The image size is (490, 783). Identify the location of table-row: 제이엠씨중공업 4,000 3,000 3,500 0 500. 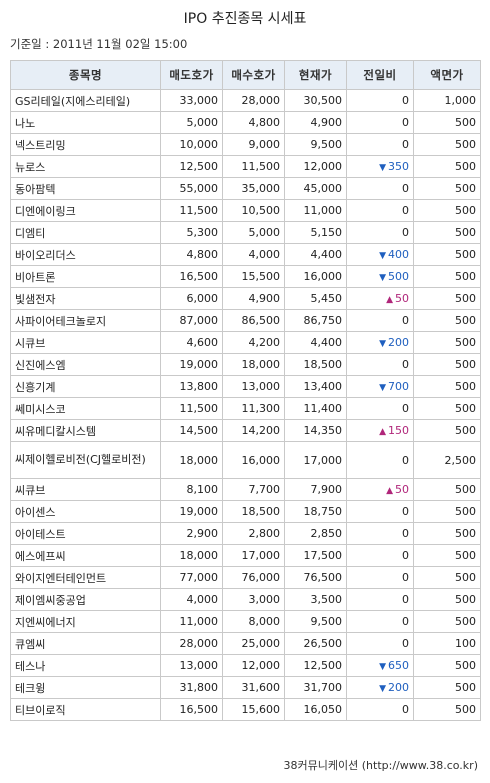
(245, 599).